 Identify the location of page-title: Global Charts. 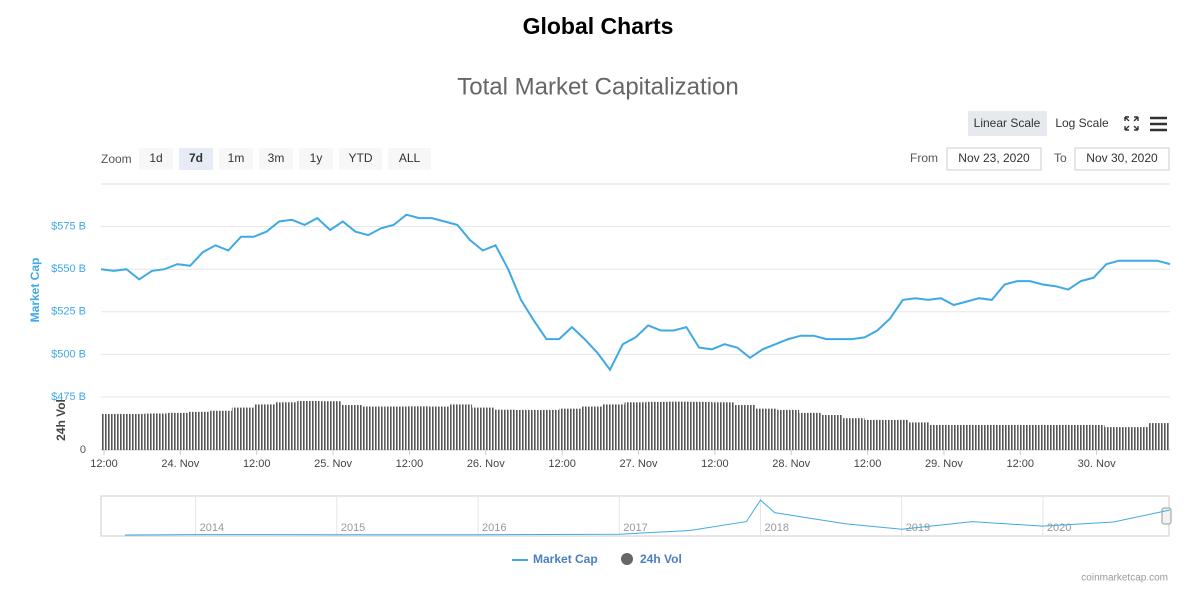
(598, 26).